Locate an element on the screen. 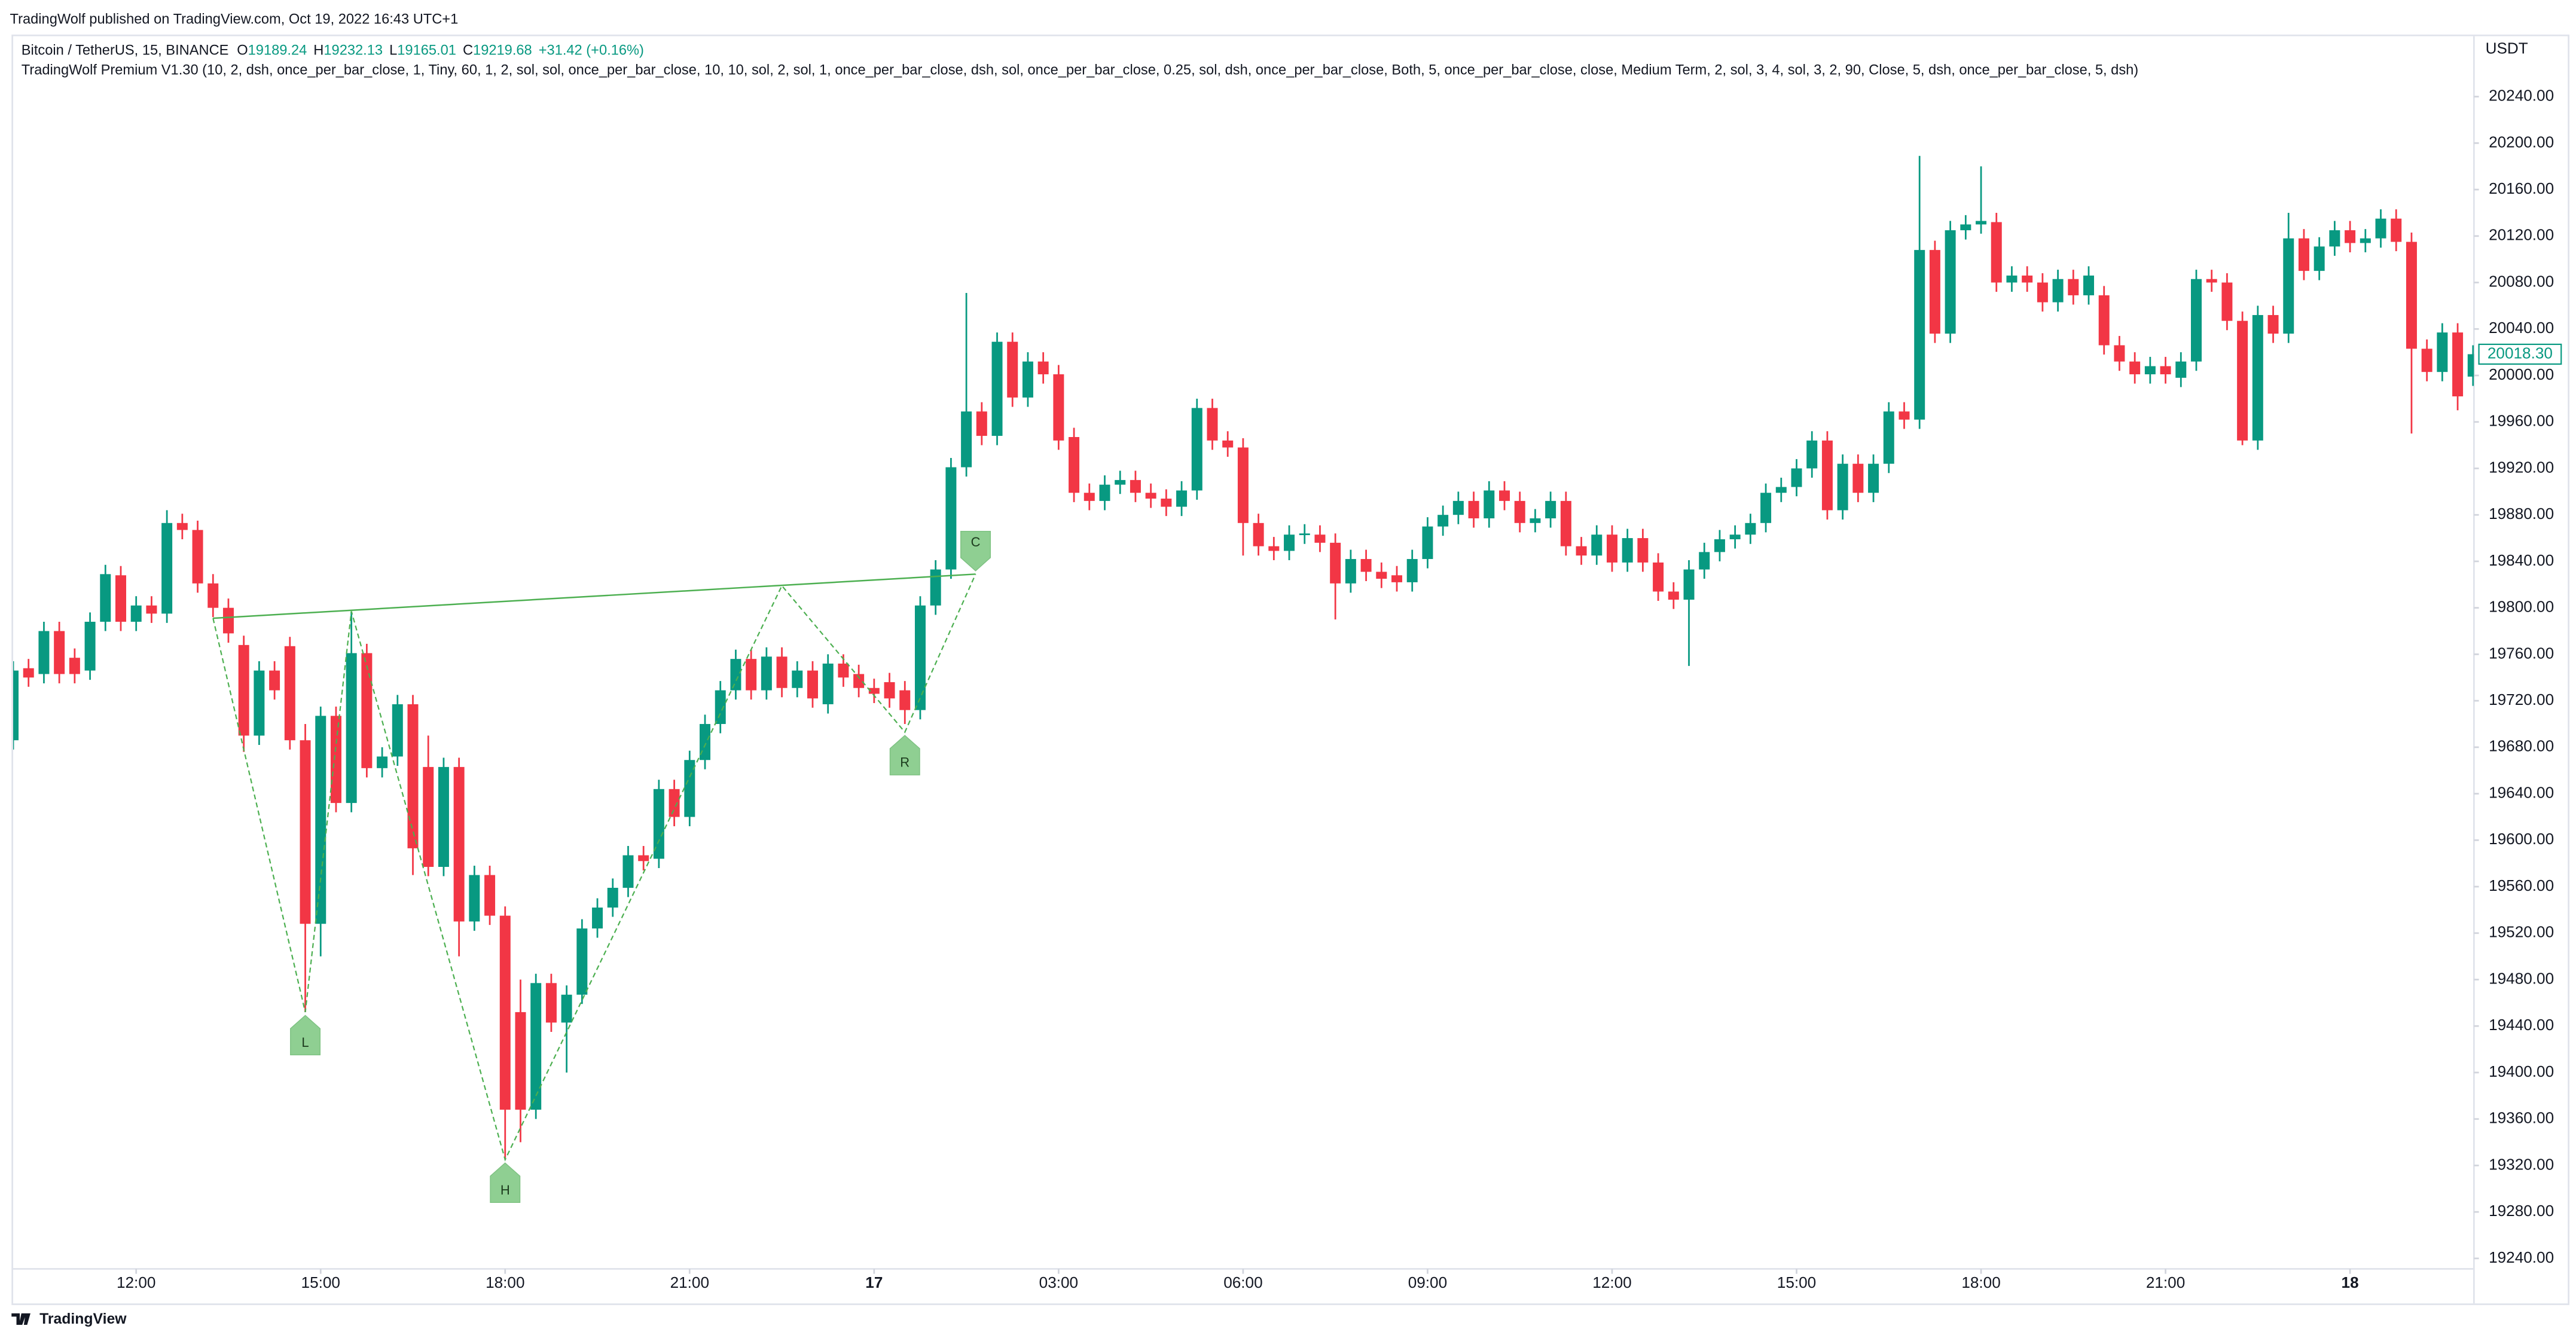 This screenshot has width=2576, height=1338. pattern-zigzag is located at coordinates (594, 867).